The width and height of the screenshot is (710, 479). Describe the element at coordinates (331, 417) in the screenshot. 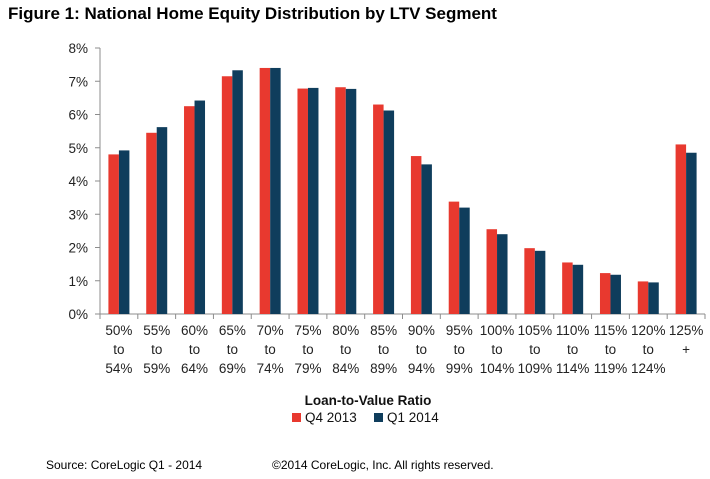

I see `legend-label-q4-2013: Q4 2013` at that location.